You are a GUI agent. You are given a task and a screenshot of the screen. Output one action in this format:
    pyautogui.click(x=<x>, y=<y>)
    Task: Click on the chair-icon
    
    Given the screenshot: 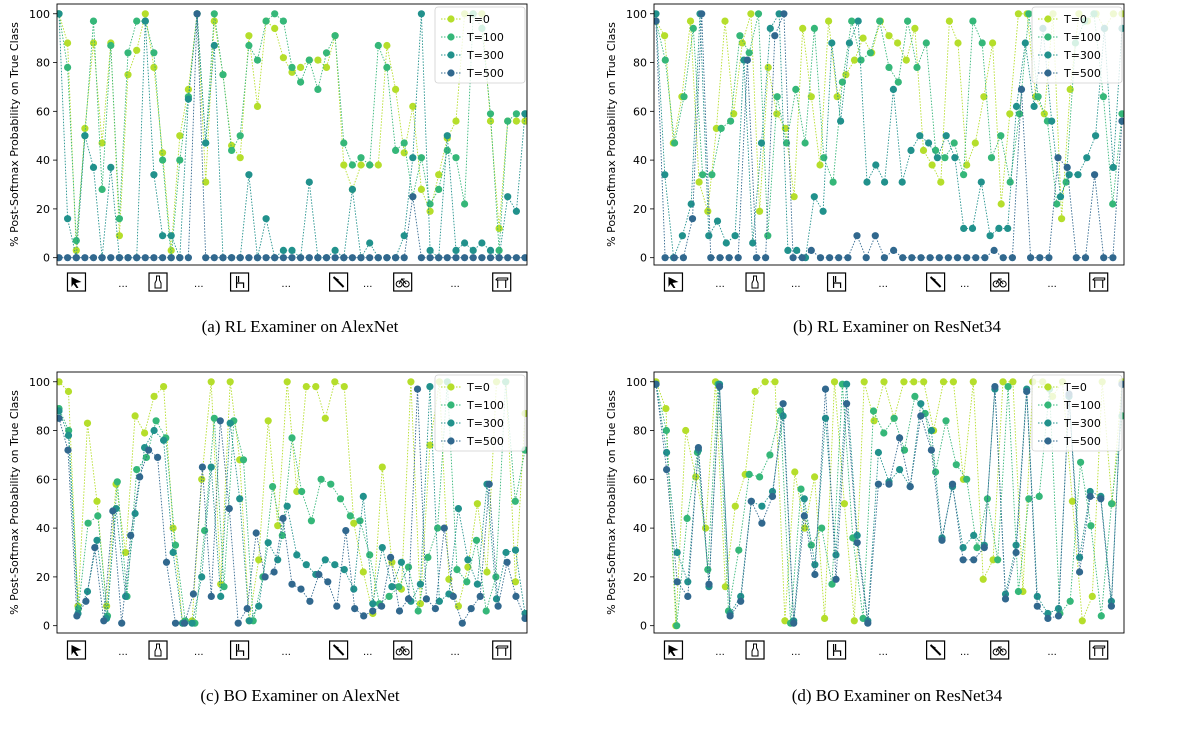 What is the action you would take?
    pyautogui.click(x=836, y=282)
    